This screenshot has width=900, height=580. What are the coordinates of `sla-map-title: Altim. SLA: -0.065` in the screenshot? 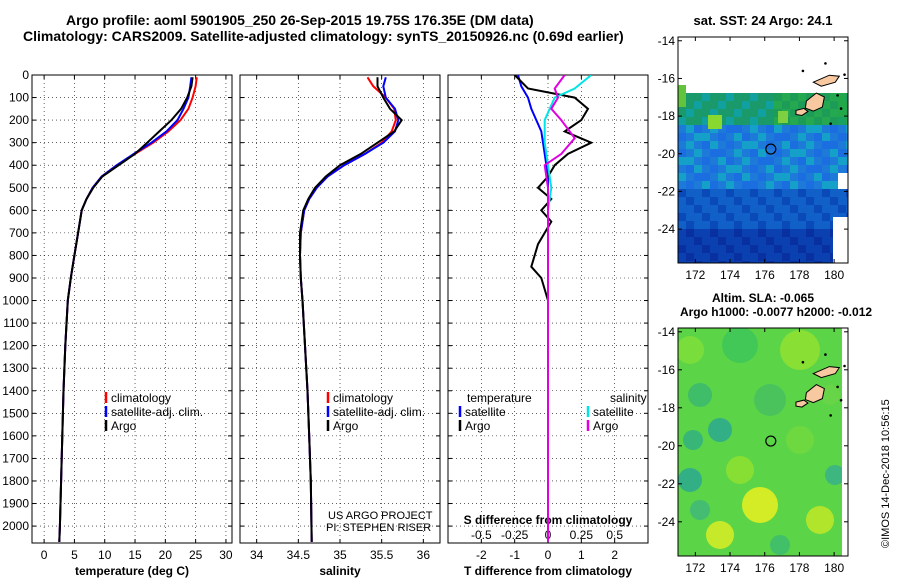 It's located at (763, 298).